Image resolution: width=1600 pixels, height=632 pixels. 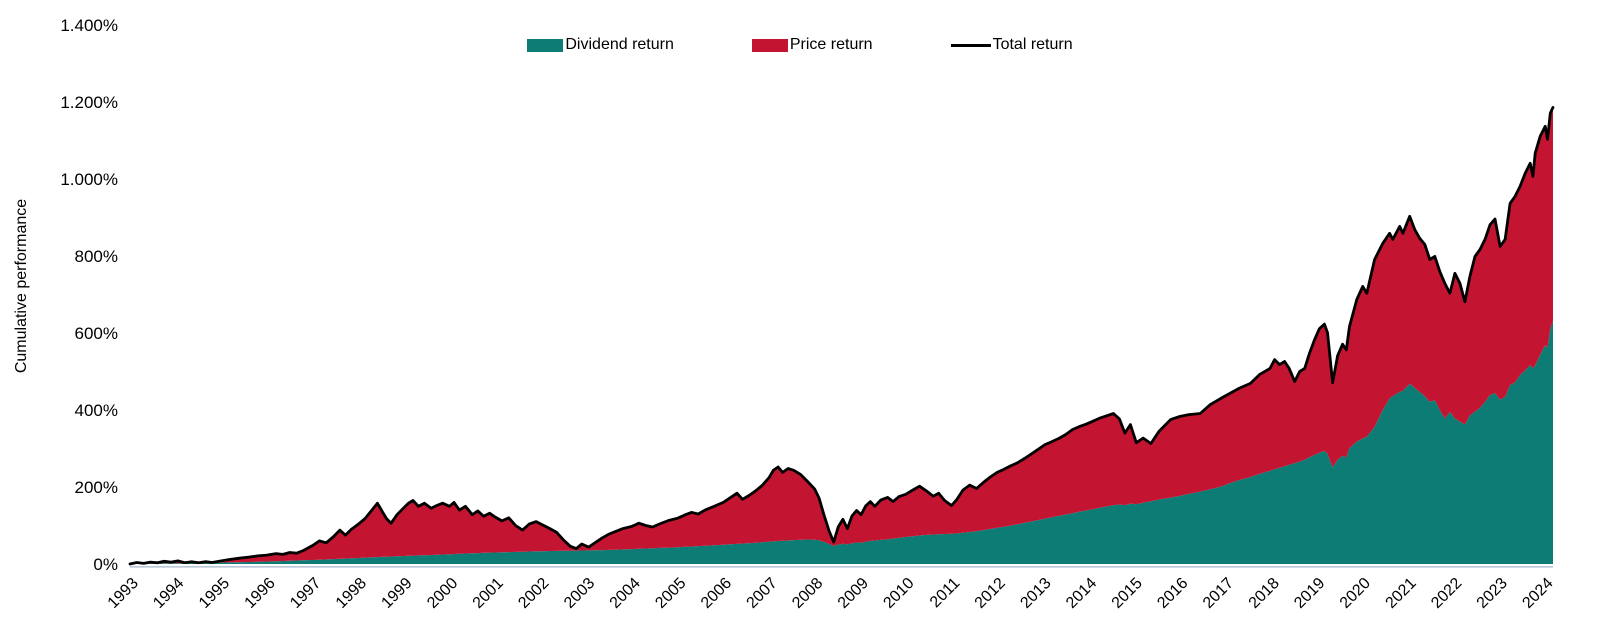 I want to click on y-tick-label: 400%, so click(x=96, y=410).